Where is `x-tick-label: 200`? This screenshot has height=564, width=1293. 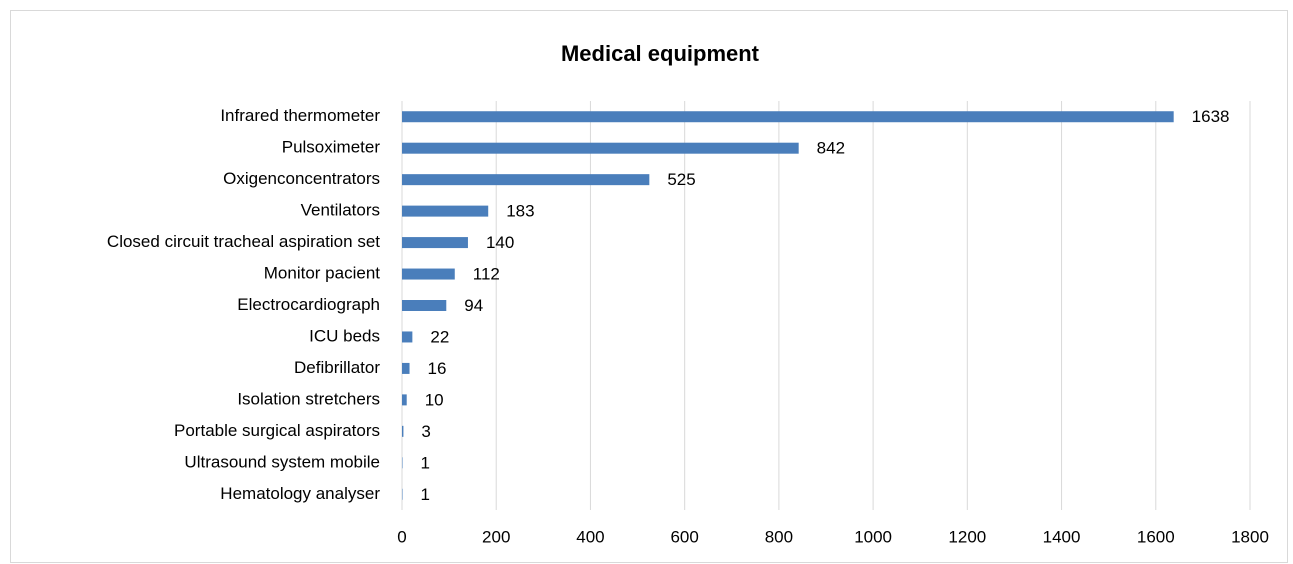
x-tick-label: 200 is located at coordinates (496, 536).